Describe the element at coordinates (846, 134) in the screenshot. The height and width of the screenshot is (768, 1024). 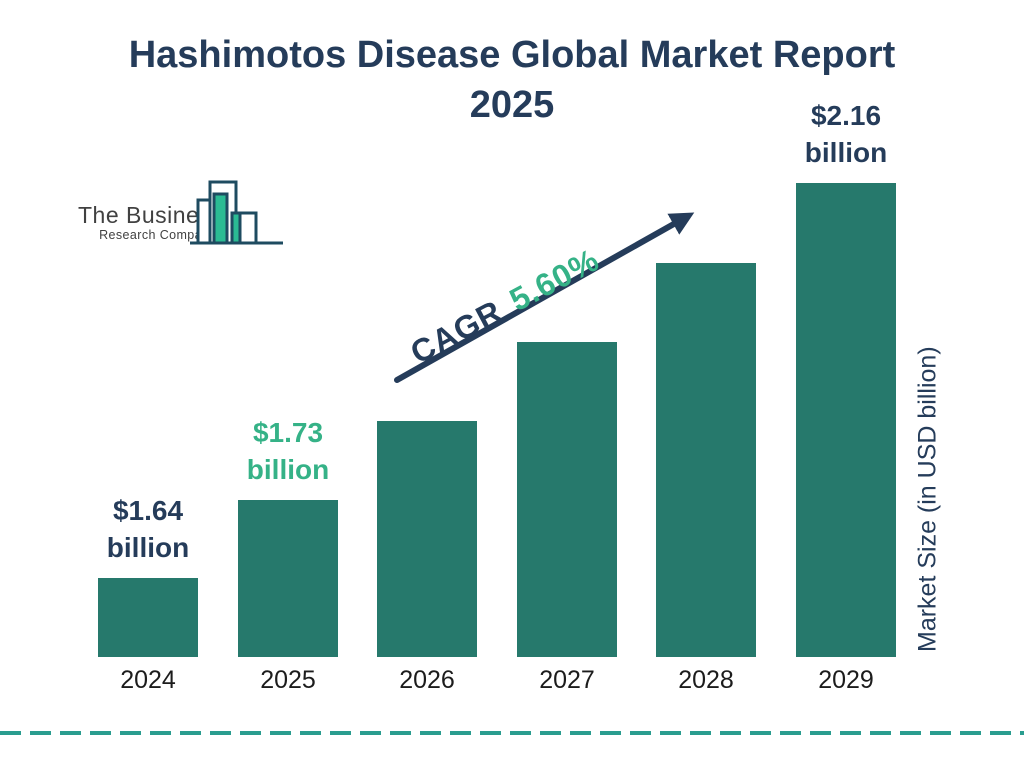
I see `value-label-2029: $2.16 billion` at that location.